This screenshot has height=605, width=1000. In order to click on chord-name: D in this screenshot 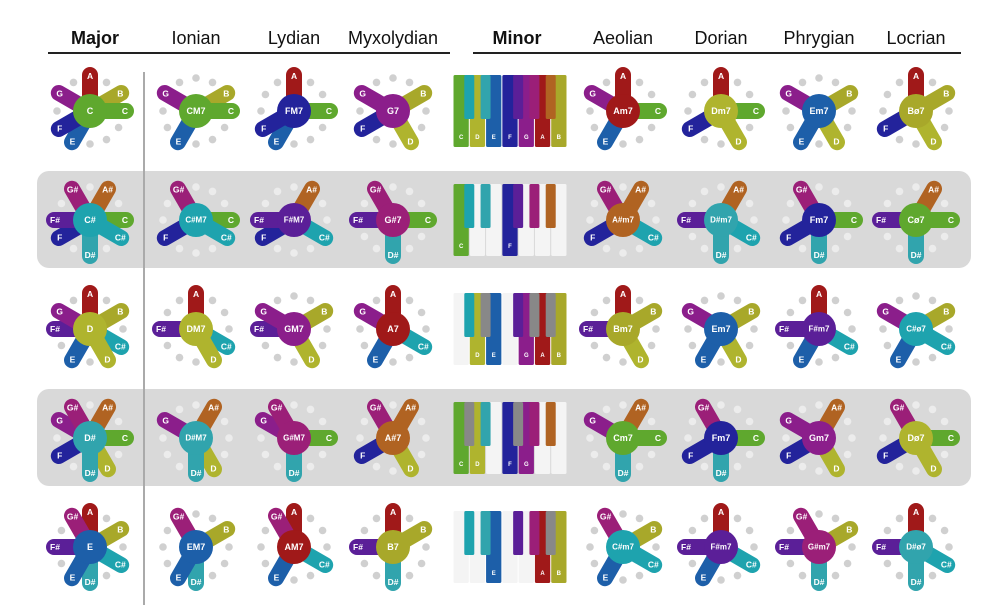, I will do `click(90, 329)`.